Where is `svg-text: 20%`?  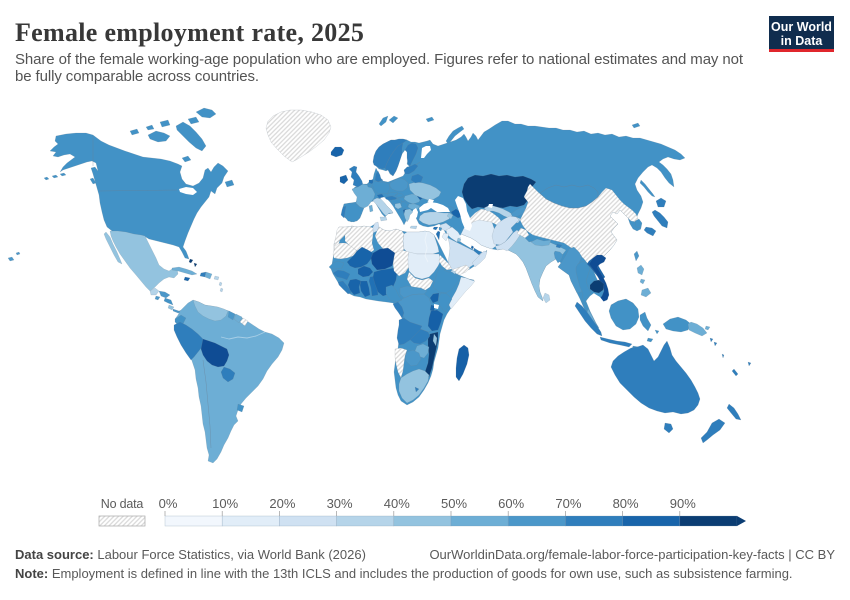
svg-text: 20% is located at coordinates (282, 503).